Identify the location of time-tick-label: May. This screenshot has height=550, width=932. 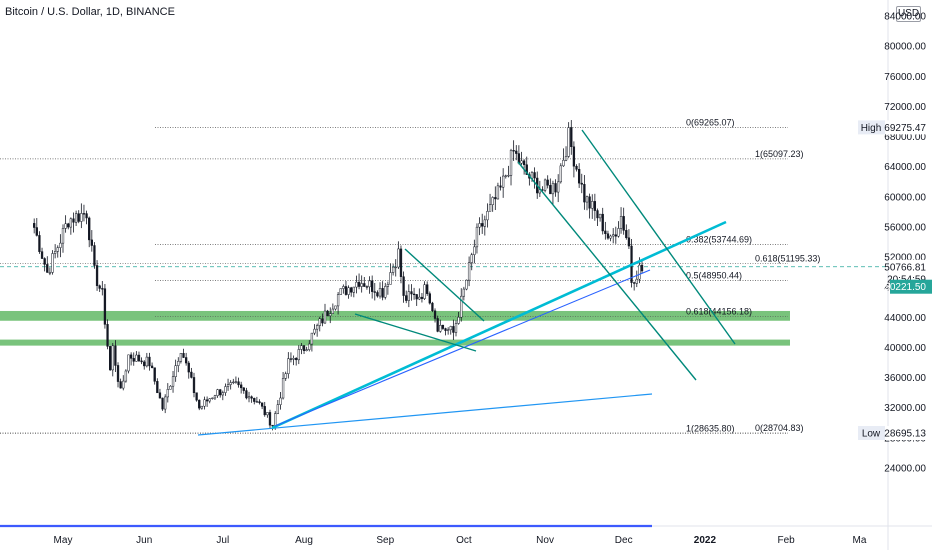
(63, 540).